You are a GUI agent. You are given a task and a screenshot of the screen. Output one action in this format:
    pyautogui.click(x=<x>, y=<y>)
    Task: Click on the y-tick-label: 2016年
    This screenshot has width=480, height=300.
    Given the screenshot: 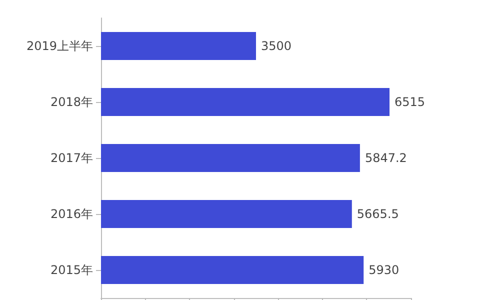 What is the action you would take?
    pyautogui.click(x=71, y=214)
    